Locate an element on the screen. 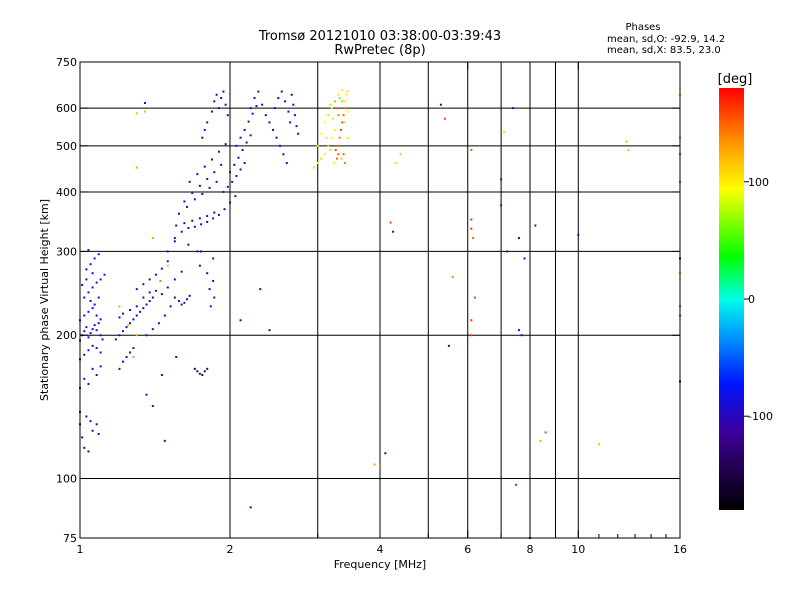 The image size is (800, 600). y-tick-label: 200 is located at coordinates (66, 335).